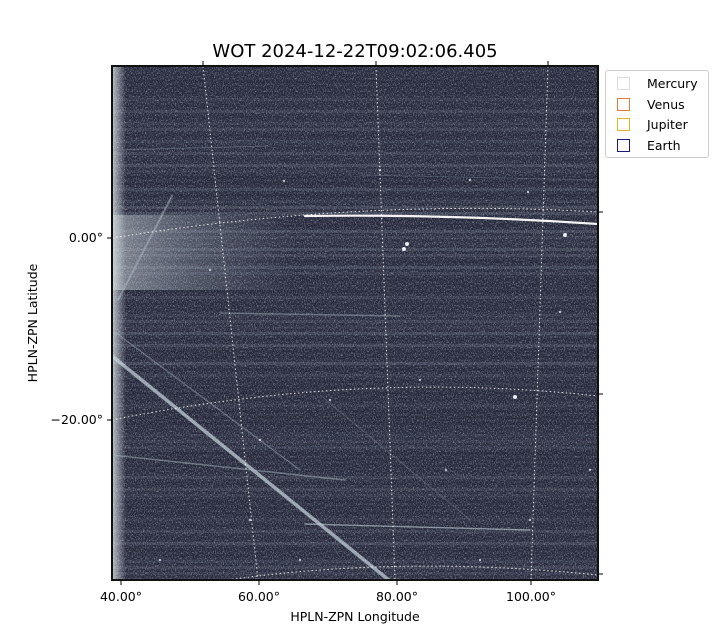  Describe the element at coordinates (121, 596) in the screenshot. I see `x-tick-label: 40.00°` at that location.